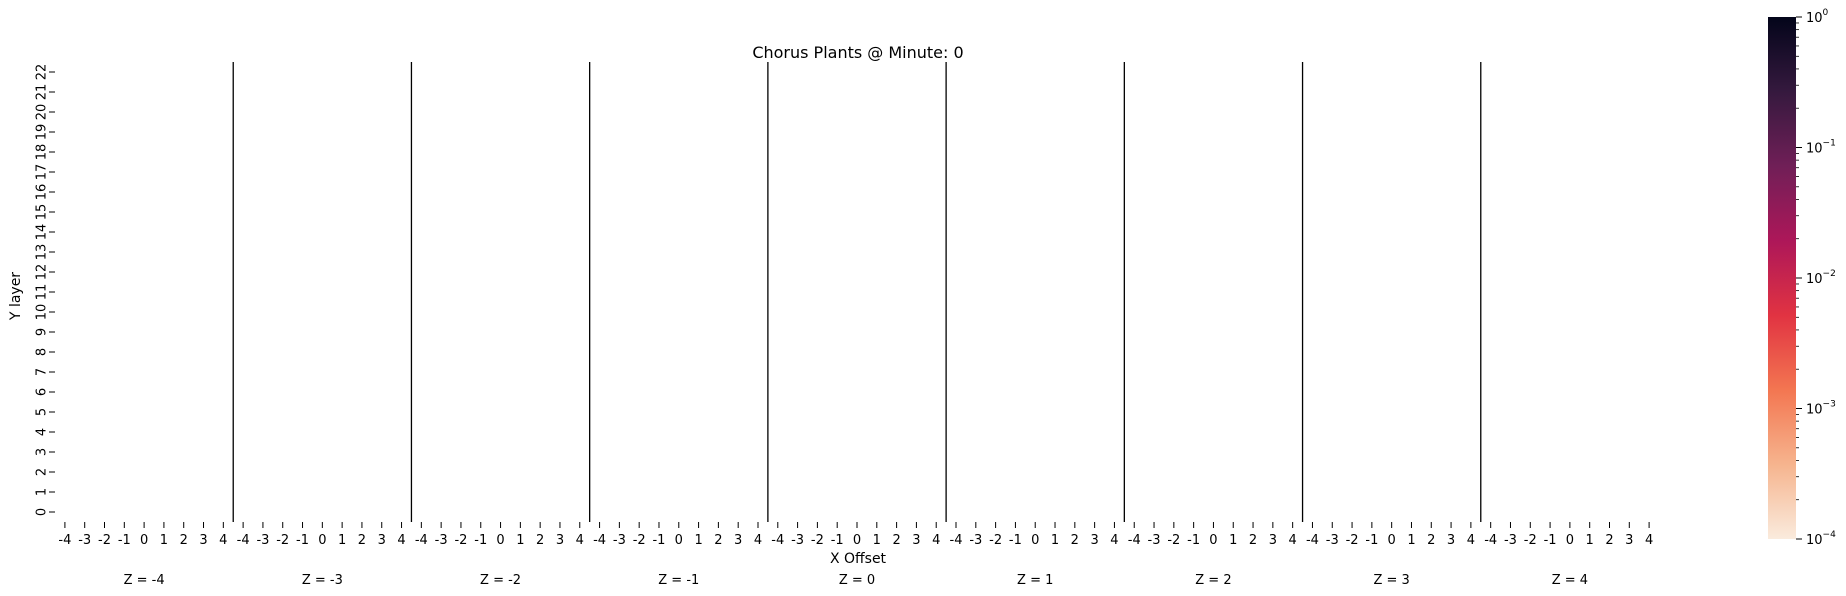 The image size is (1846, 596). What do you see at coordinates (16, 296) in the screenshot?
I see `y-axis-label: Y layer` at bounding box center [16, 296].